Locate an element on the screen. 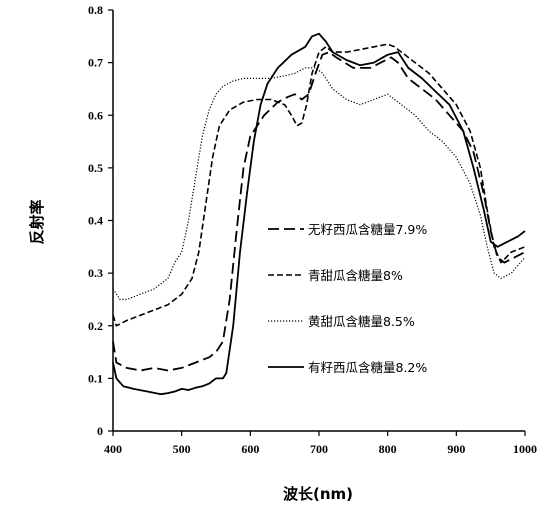  y-tick-label: 0.6 is located at coordinates (95, 115).